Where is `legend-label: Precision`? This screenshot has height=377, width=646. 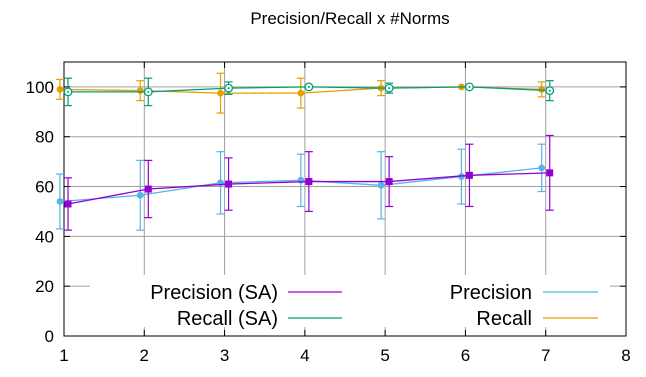 legend-label: Precision is located at coordinates (491, 293).